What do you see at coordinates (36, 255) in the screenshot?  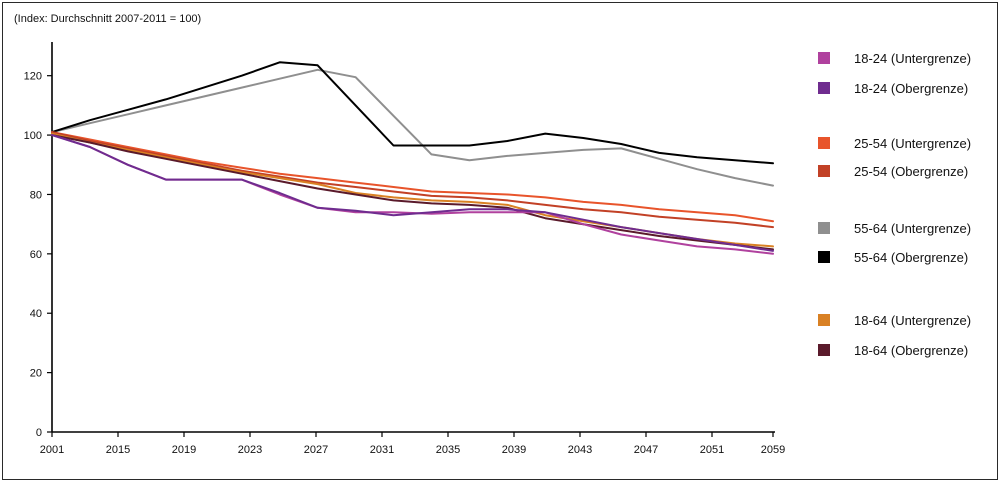 I see `y-tick-label: 60` at bounding box center [36, 255].